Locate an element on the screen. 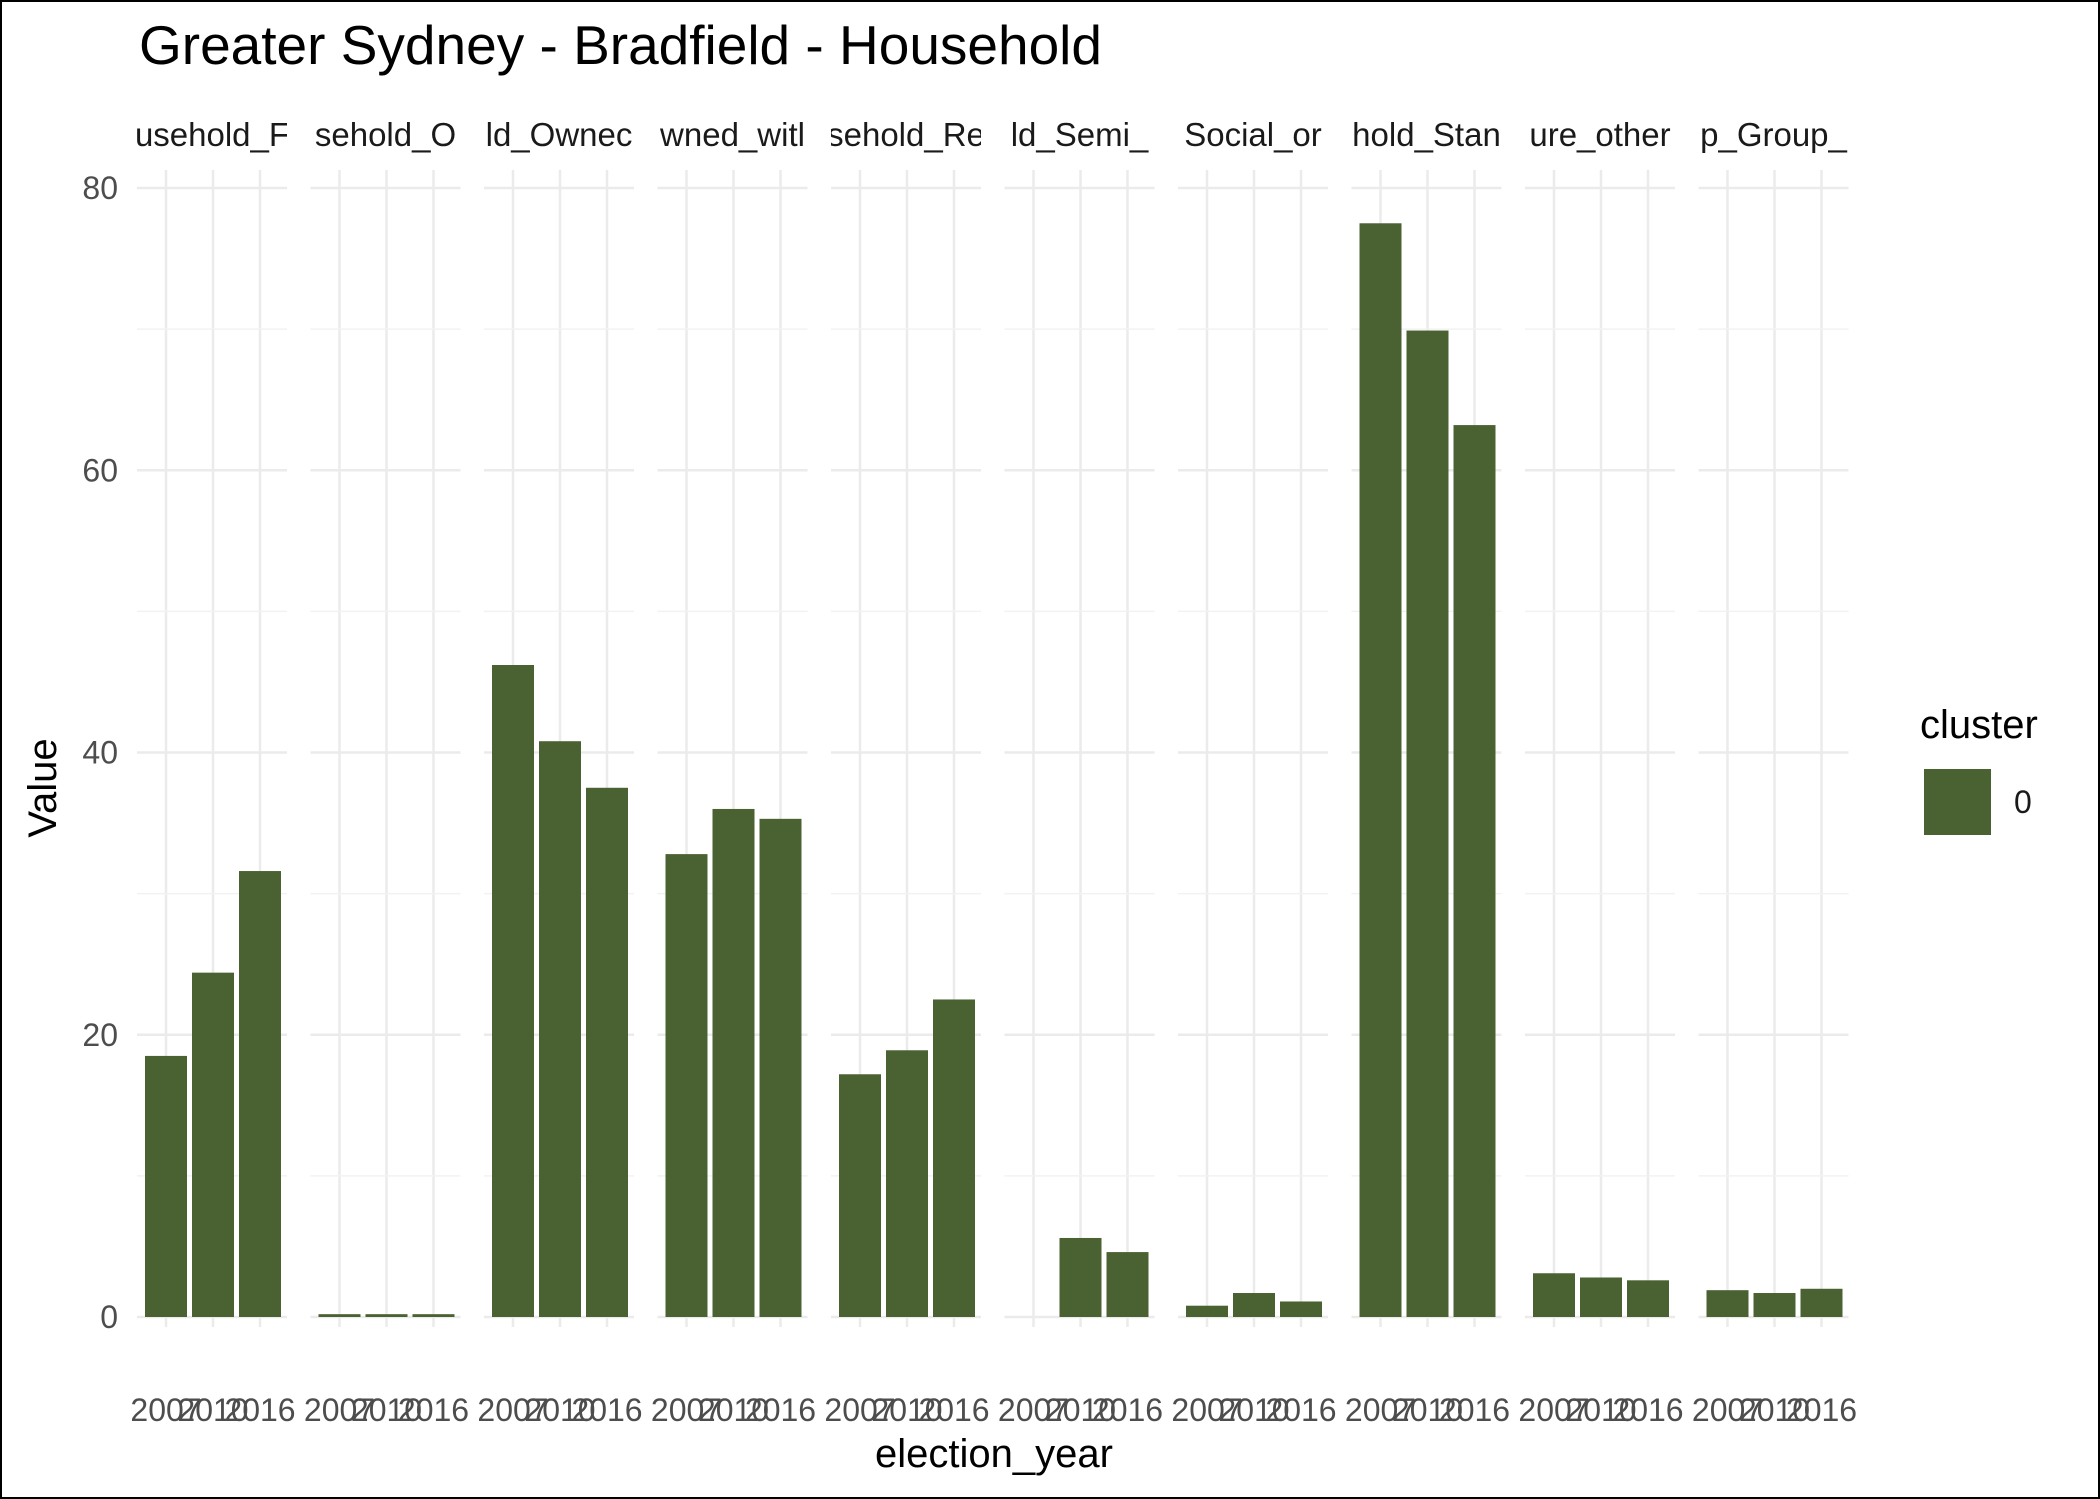 Image resolution: width=2100 pixels, height=1499 pixels. y-axis-title: Value is located at coordinates (43, 787).